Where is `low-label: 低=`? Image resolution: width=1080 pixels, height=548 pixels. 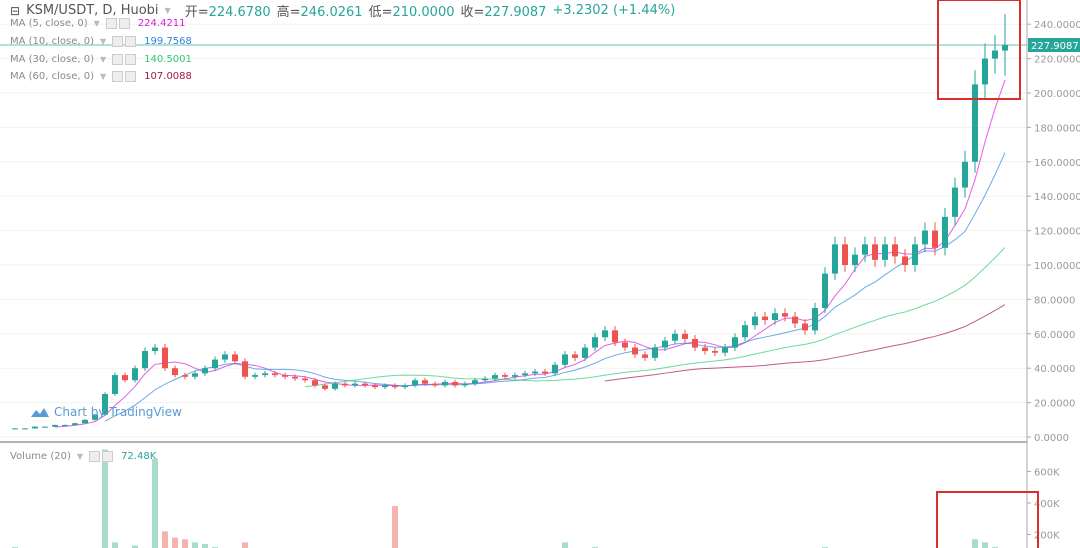
low-label: 低= is located at coordinates (380, 12).